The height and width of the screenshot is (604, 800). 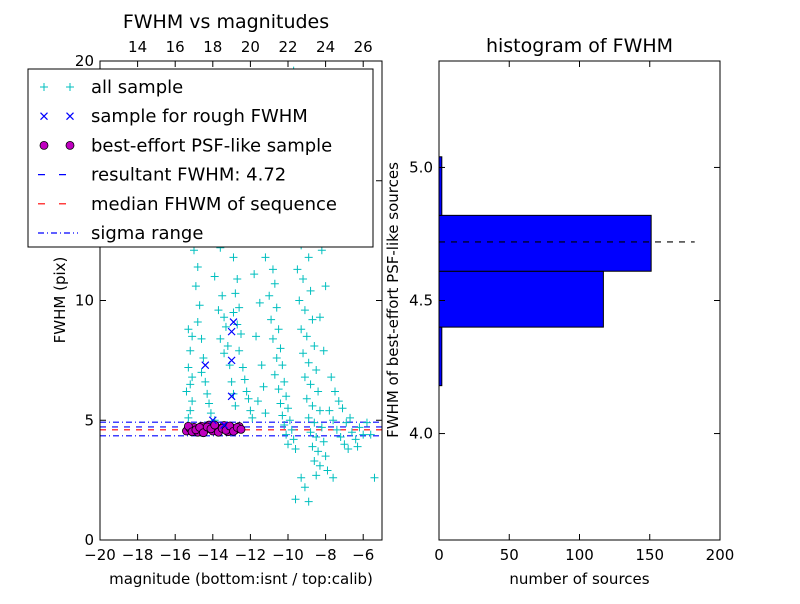 What do you see at coordinates (212, 47) in the screenshot?
I see `top-x-tick-label: 18` at bounding box center [212, 47].